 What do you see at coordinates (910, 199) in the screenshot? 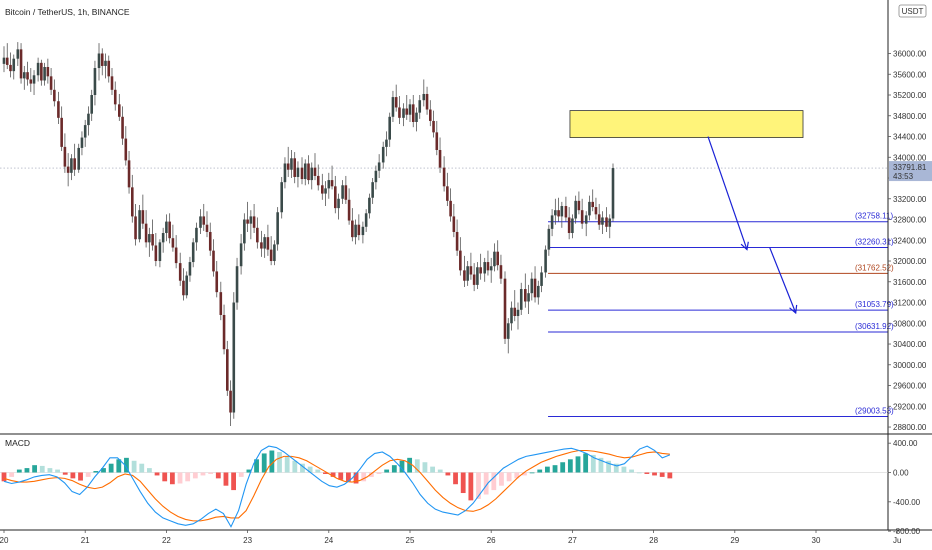
I see `price-tick-label: 33200.00` at bounding box center [910, 199].